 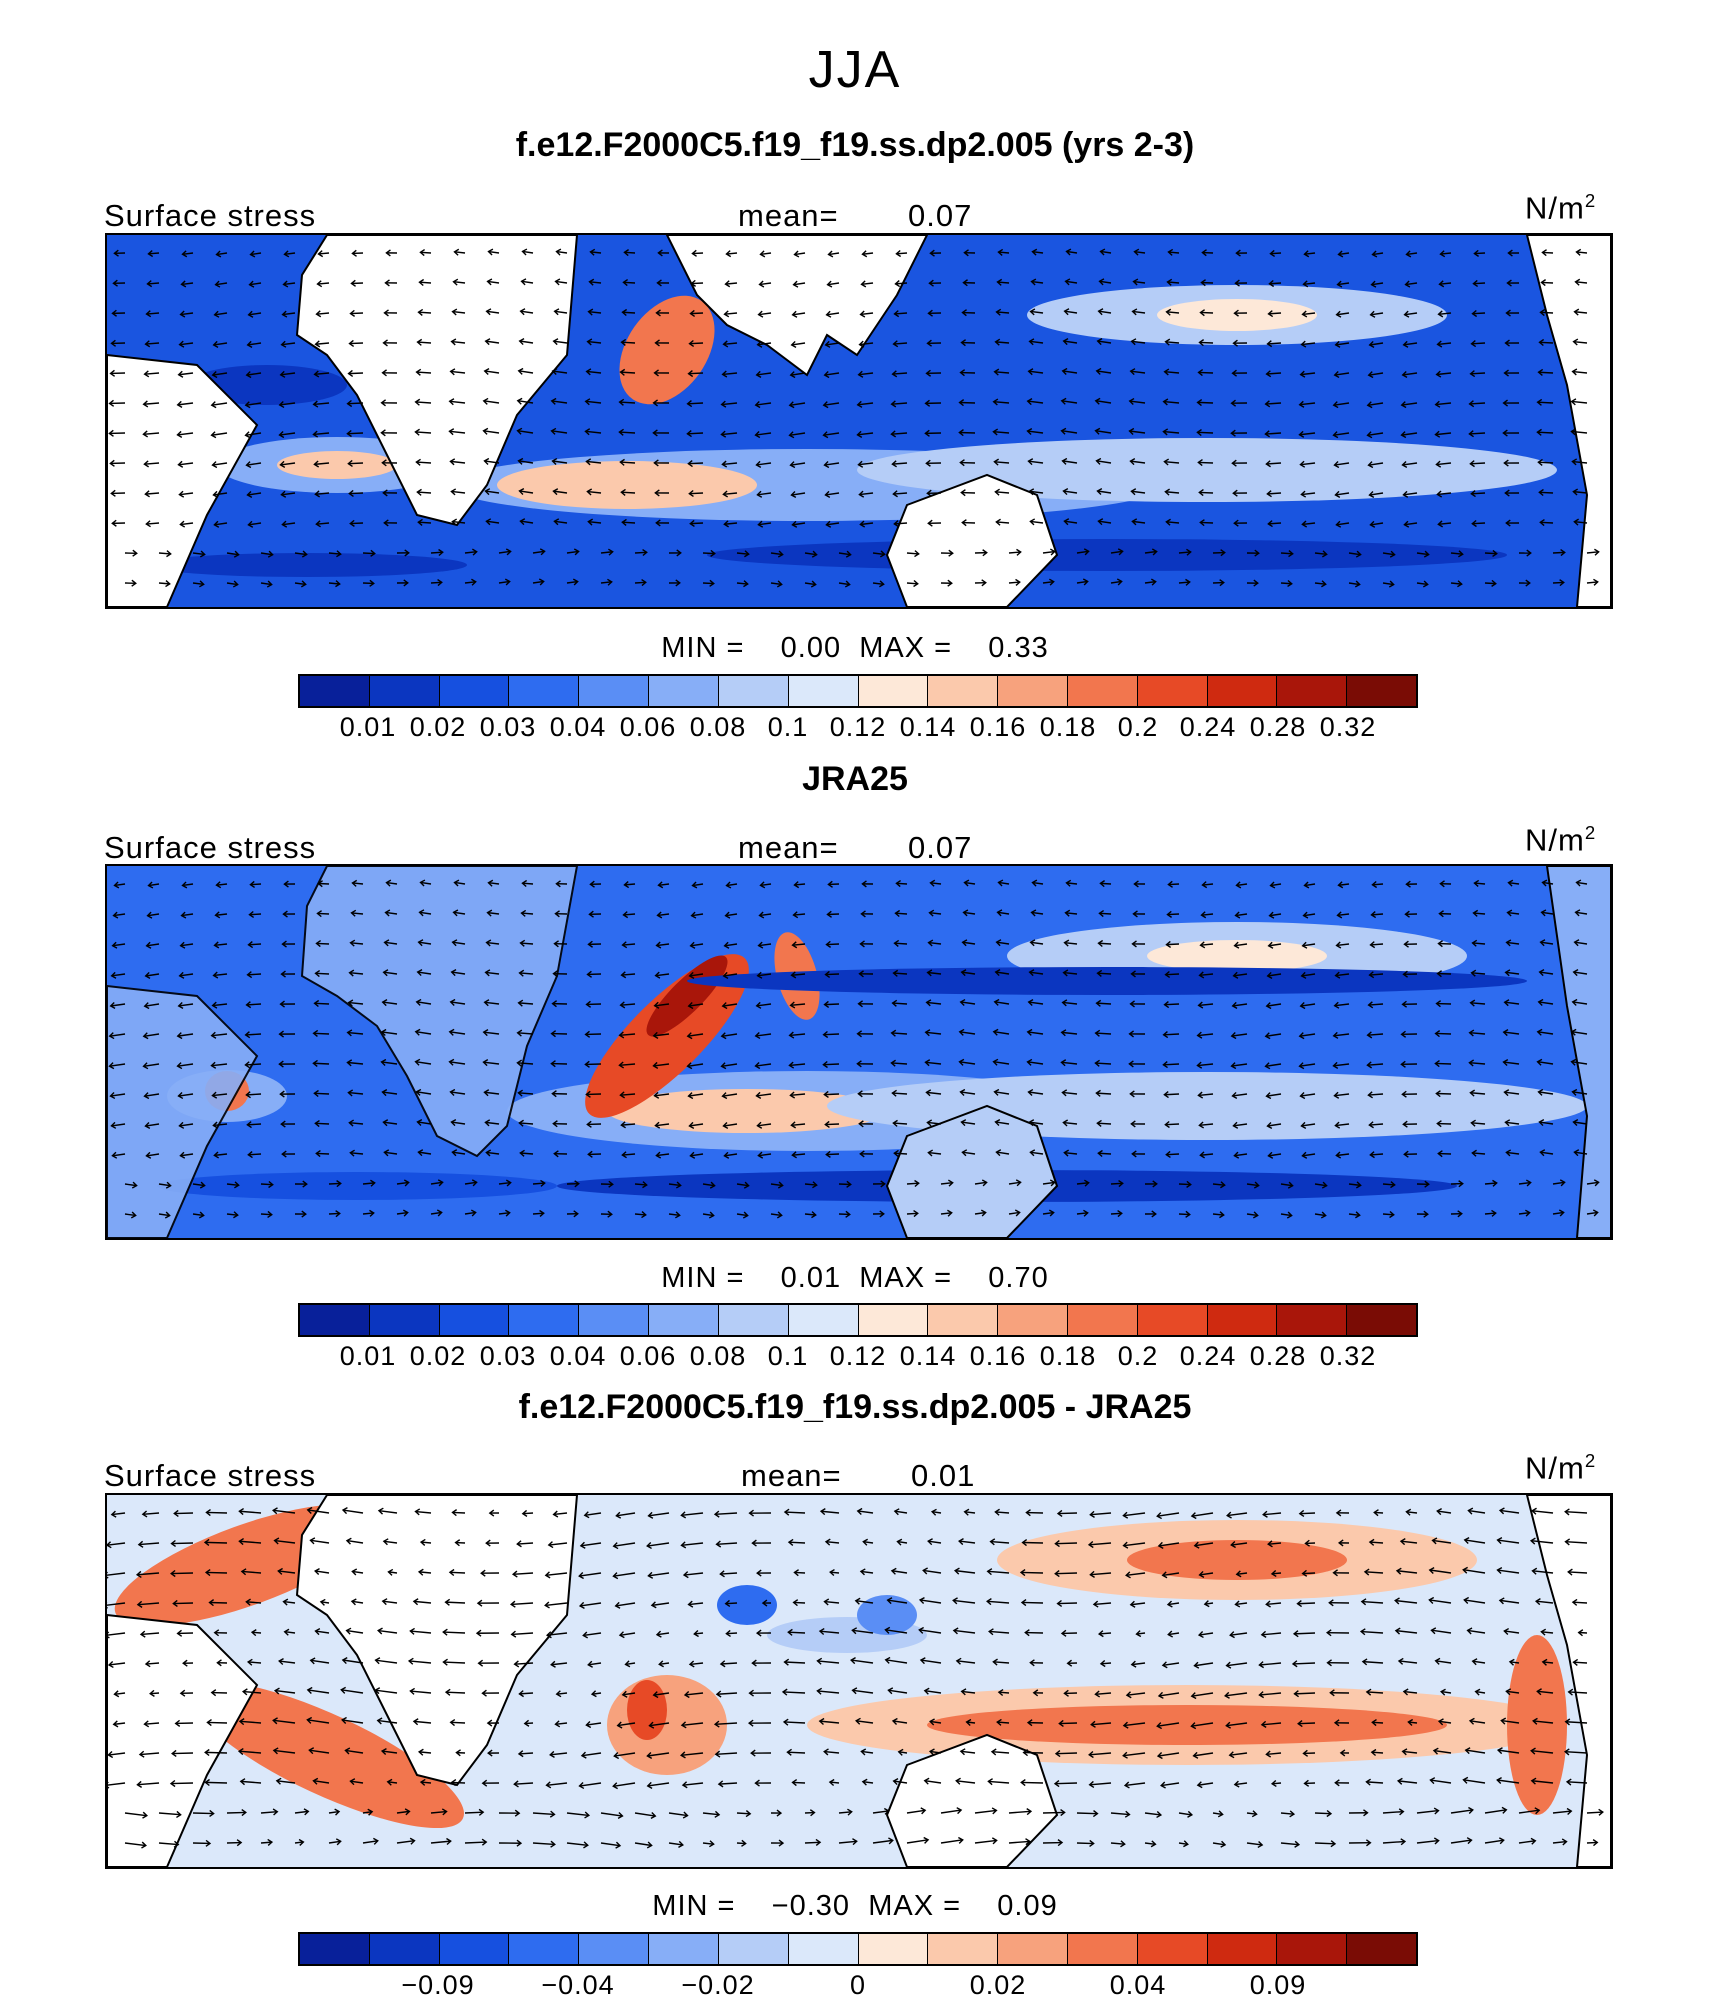 I want to click on colorbar-3-tick-label: −0.02, so click(x=718, y=1985).